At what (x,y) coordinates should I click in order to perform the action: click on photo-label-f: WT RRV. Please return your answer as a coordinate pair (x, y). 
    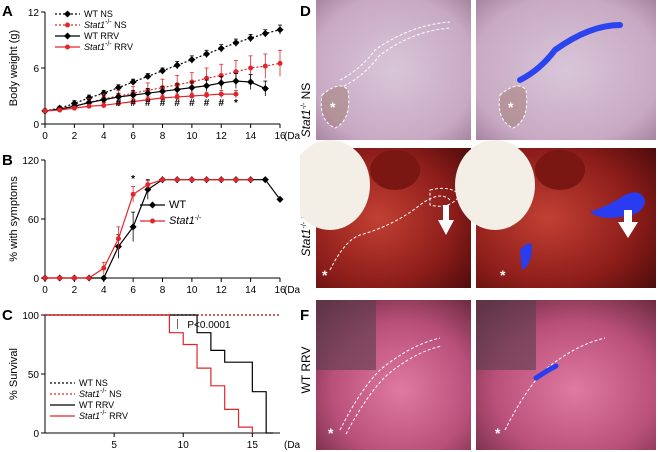
    Looking at the image, I should click on (306, 370).